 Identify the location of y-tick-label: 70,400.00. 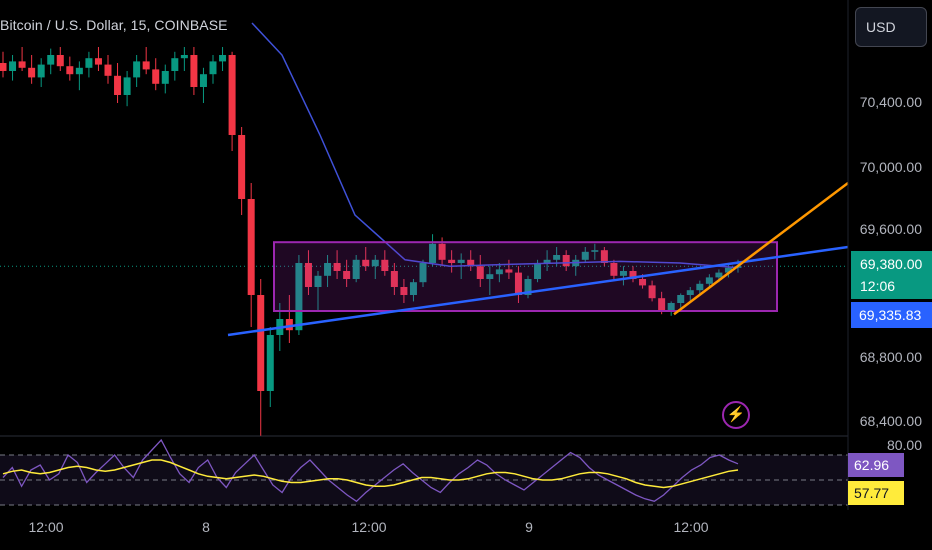
(890, 102).